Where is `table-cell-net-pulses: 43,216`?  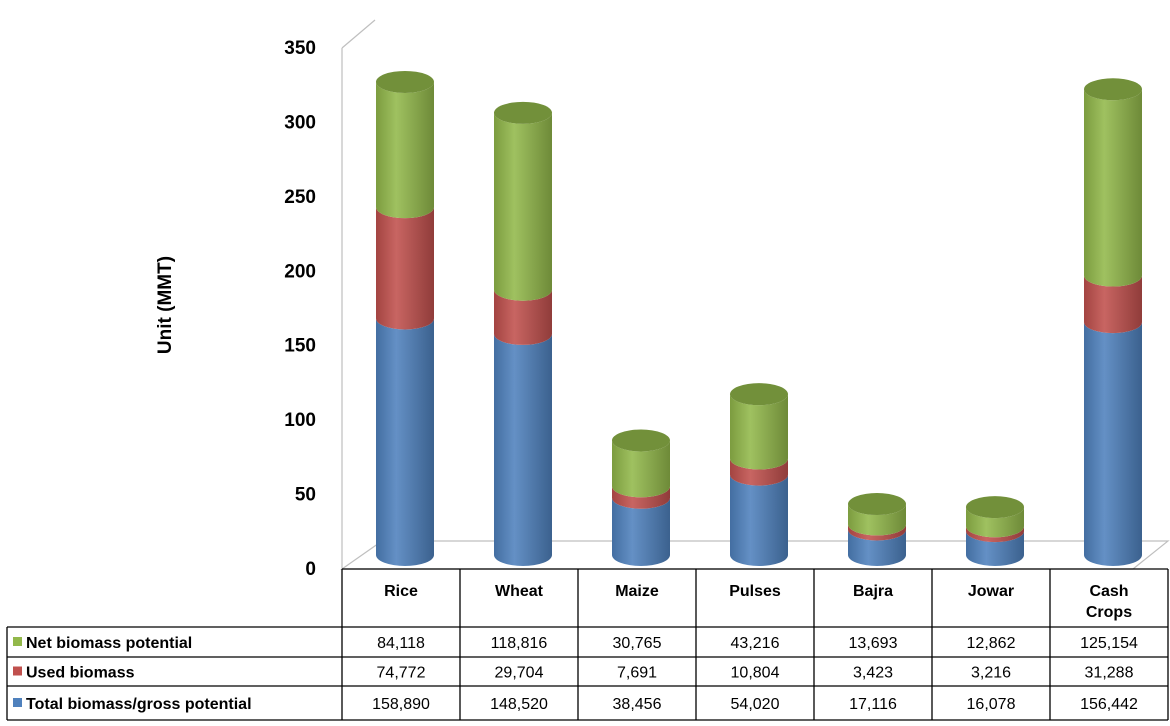 table-cell-net-pulses: 43,216 is located at coordinates (755, 643).